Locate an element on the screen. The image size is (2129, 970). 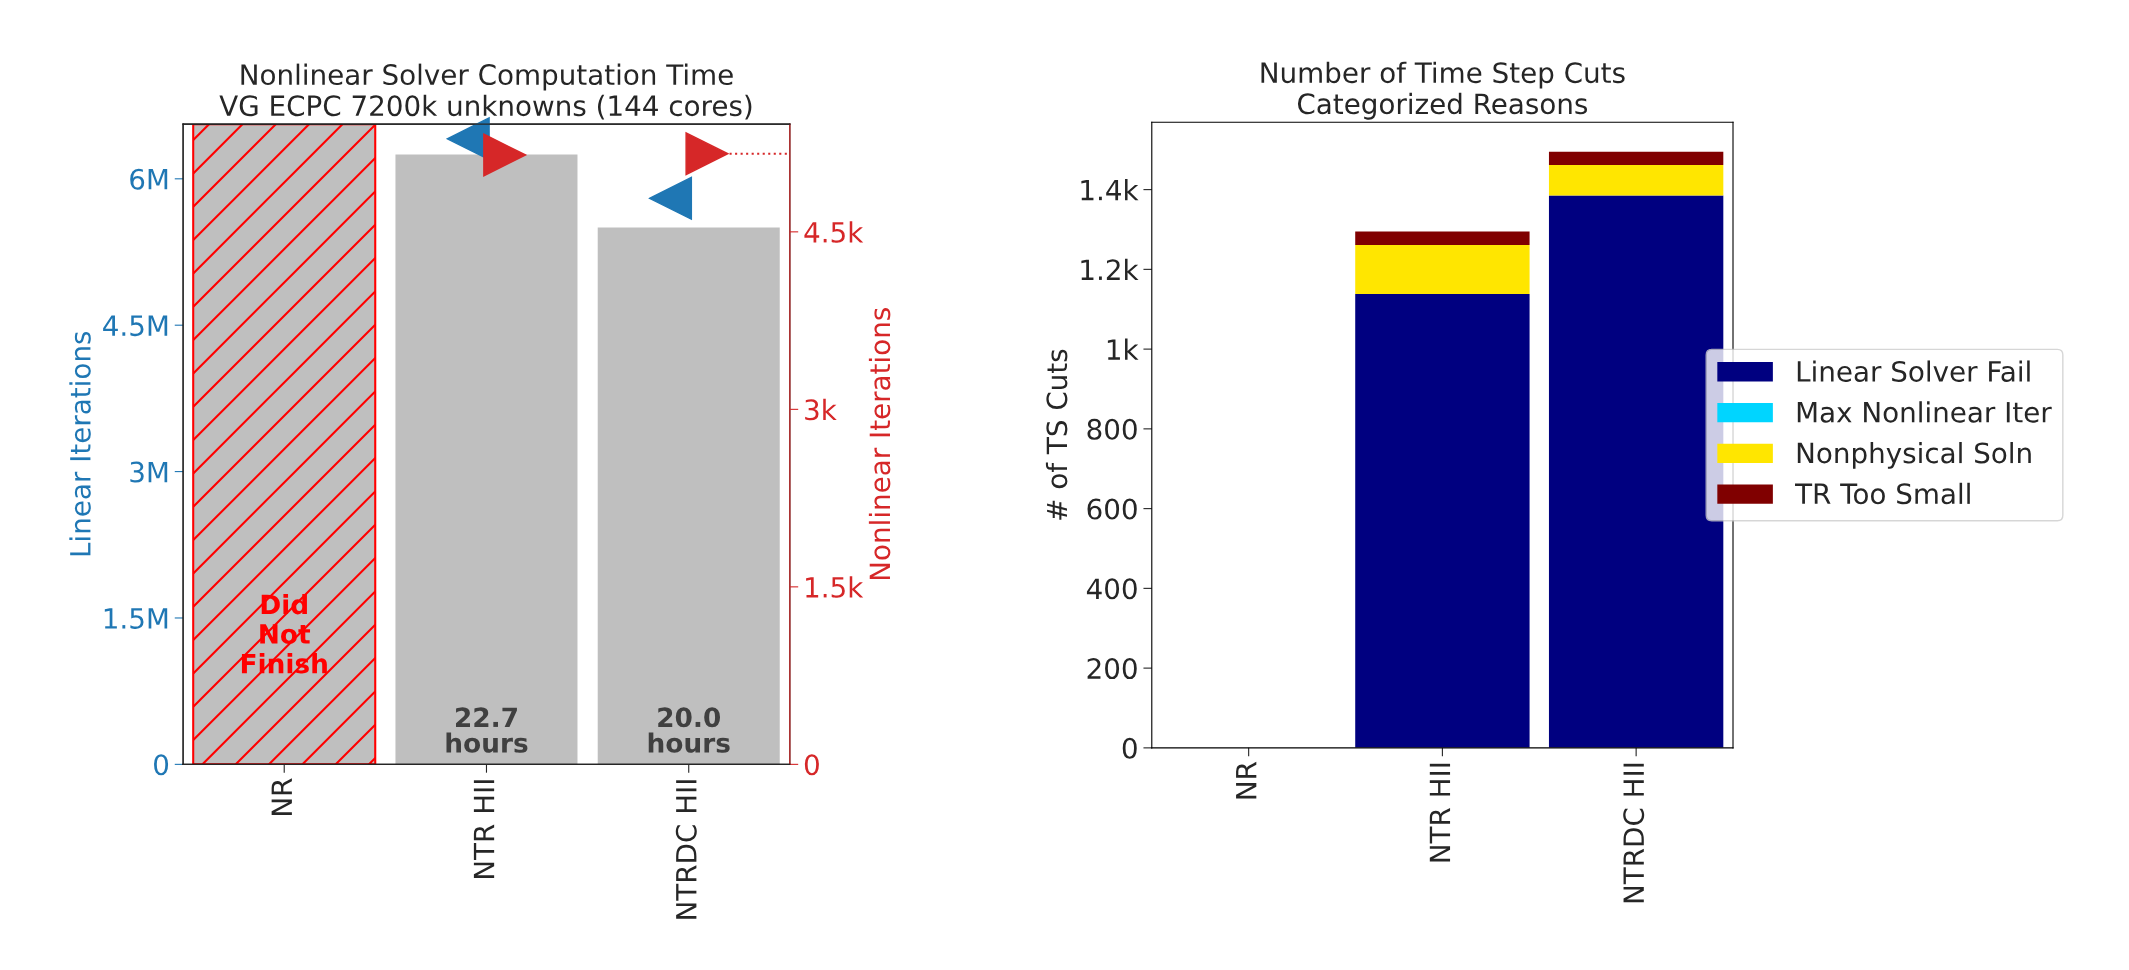
annotation: 20.0 hours is located at coordinates (689, 730).